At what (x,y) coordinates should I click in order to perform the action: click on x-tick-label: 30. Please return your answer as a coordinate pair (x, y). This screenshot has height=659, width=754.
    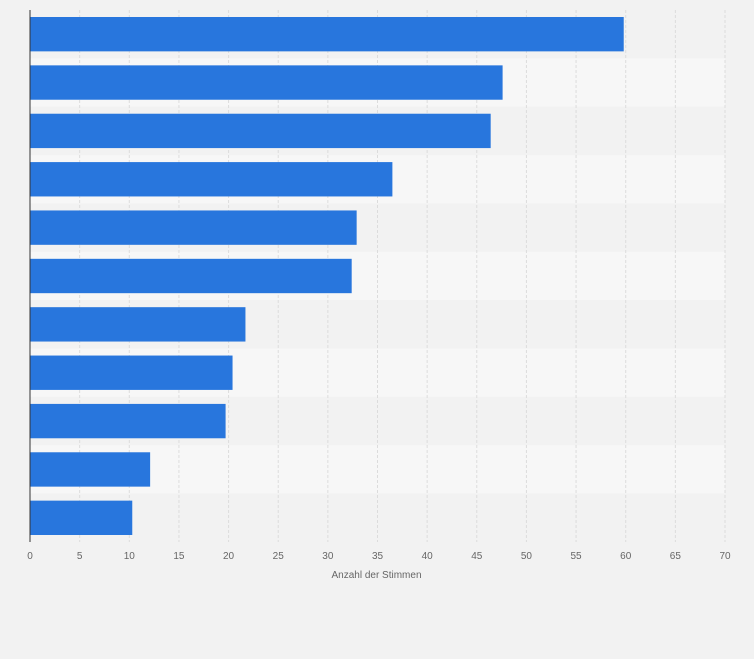
    Looking at the image, I should click on (328, 556).